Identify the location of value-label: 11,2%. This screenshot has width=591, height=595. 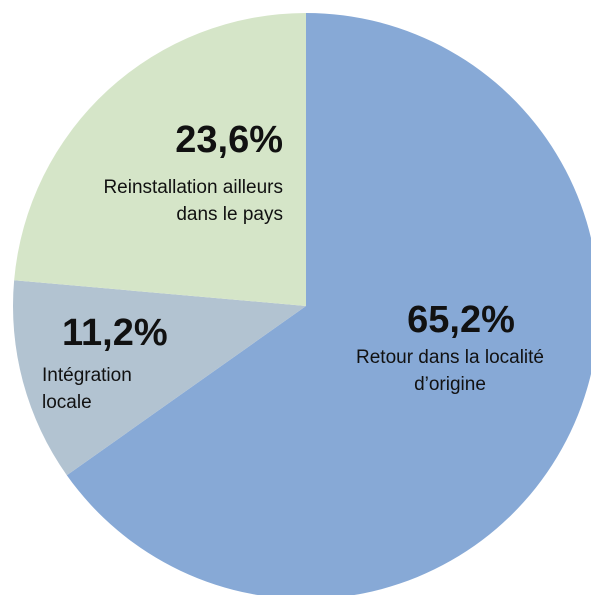
(115, 333).